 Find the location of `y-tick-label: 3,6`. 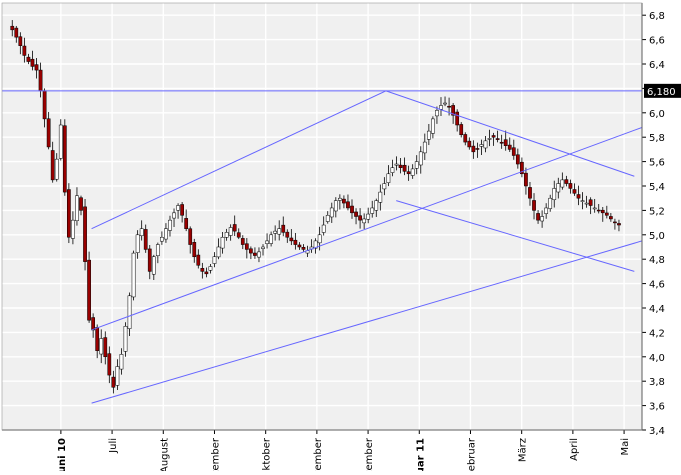

y-tick-label: 3,6 is located at coordinates (657, 407).